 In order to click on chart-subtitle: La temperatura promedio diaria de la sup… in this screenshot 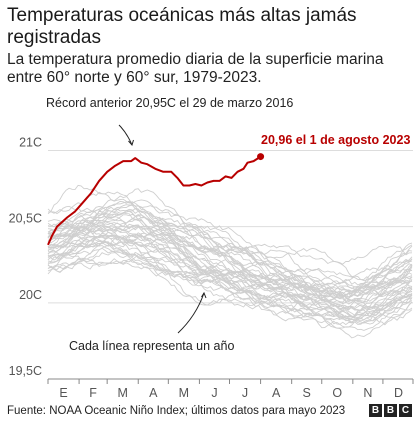, I will do `click(195, 68)`.